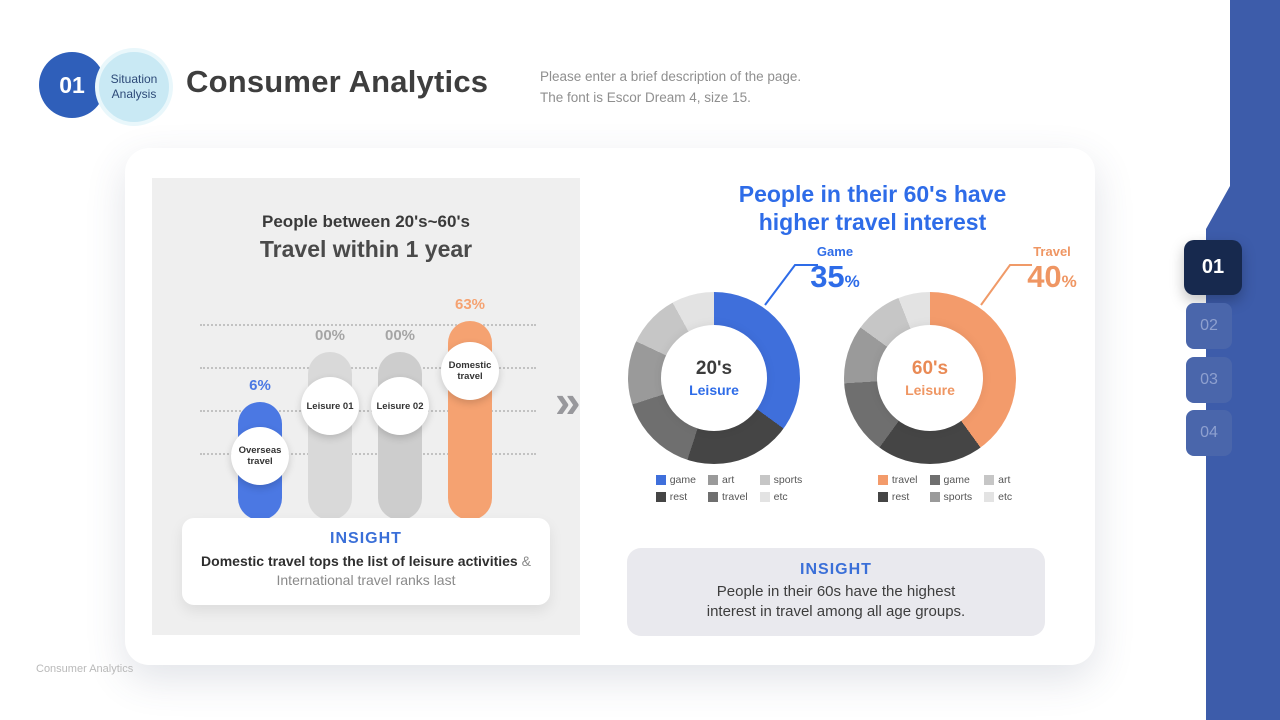 This screenshot has height=720, width=1280. Describe the element at coordinates (366, 221) in the screenshot. I see `bar-chart-subtitle: People between 20's~60's` at that location.